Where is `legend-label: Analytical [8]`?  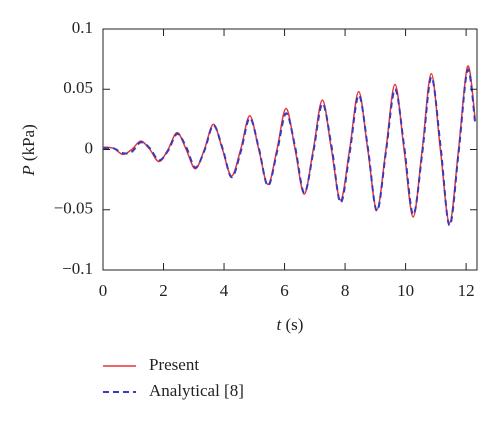
legend-label: Analytical [8] is located at coordinates (196, 390).